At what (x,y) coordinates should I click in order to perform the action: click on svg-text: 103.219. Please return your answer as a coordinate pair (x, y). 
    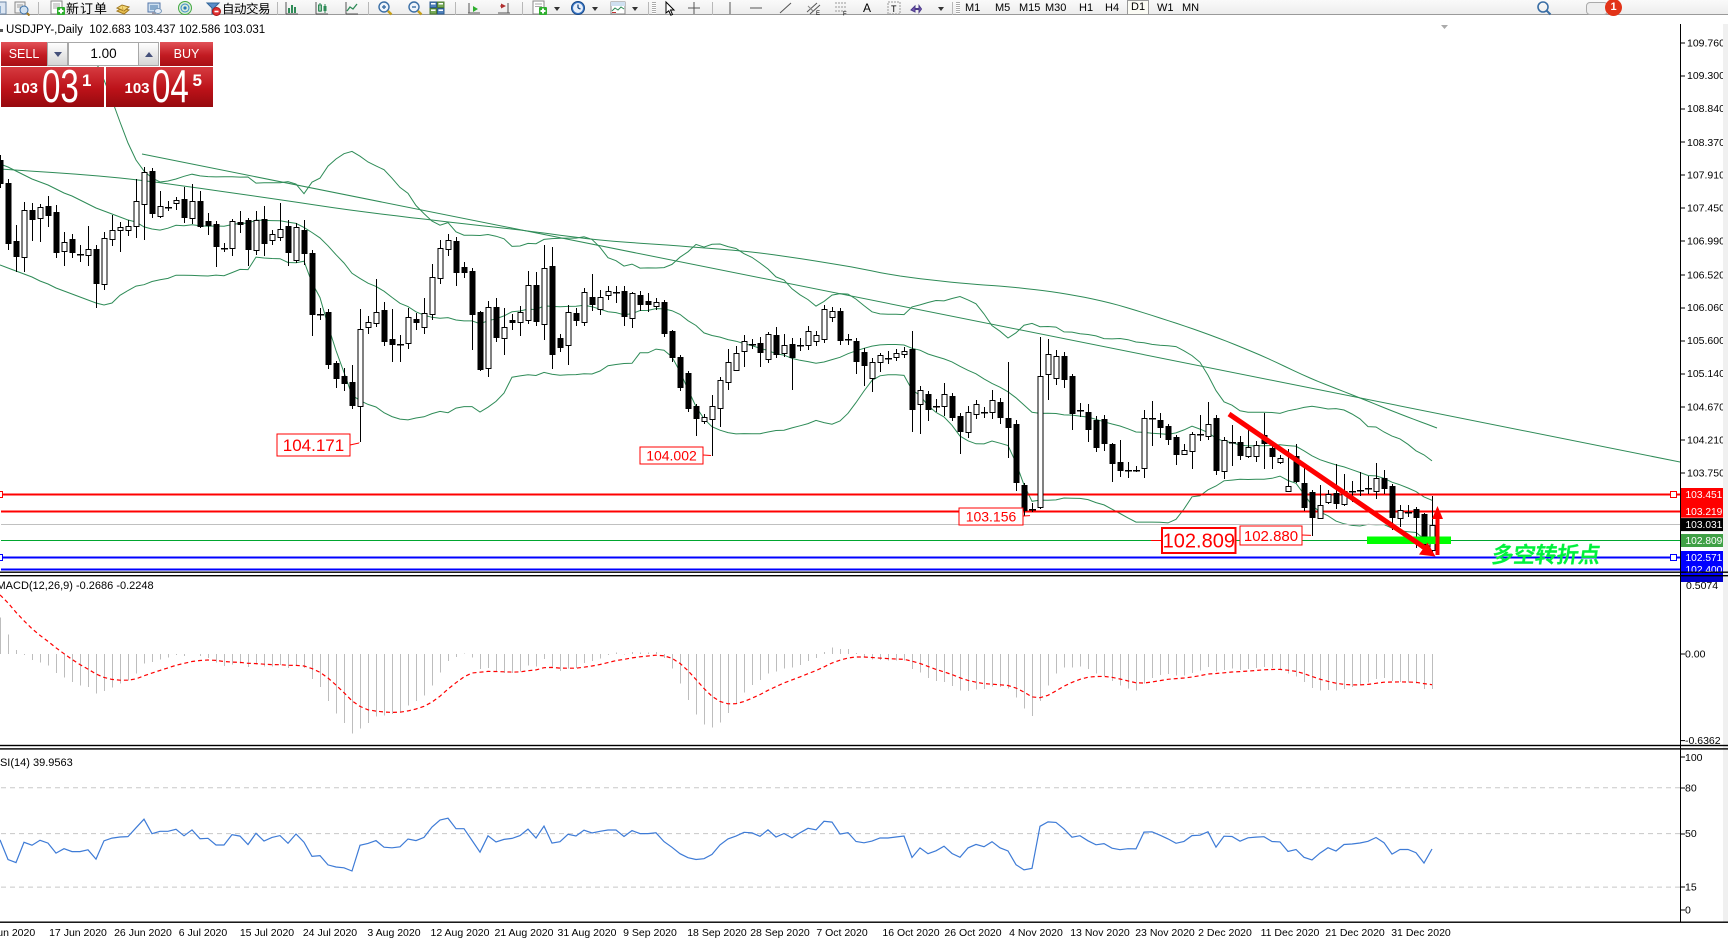
    Looking at the image, I should click on (1704, 512).